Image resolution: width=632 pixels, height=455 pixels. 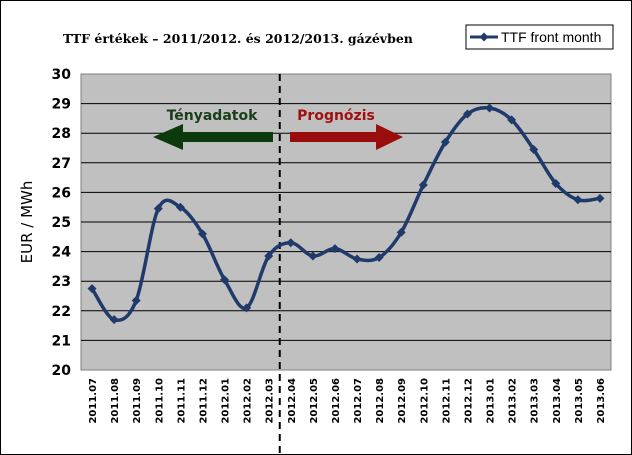 I want to click on actual-data-arrow, so click(x=213, y=137).